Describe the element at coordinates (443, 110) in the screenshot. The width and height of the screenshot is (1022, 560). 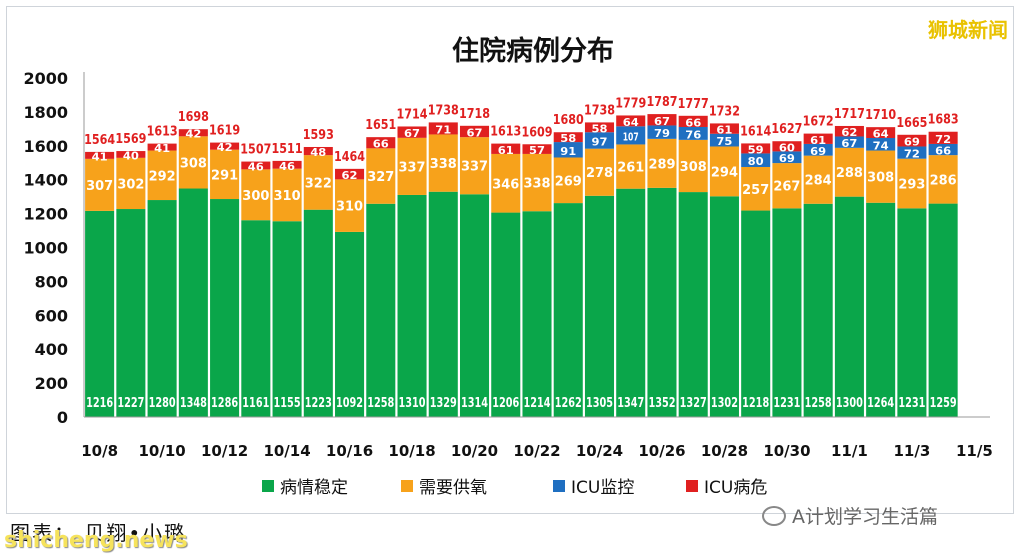
I see `bar-total-label: 1738` at that location.